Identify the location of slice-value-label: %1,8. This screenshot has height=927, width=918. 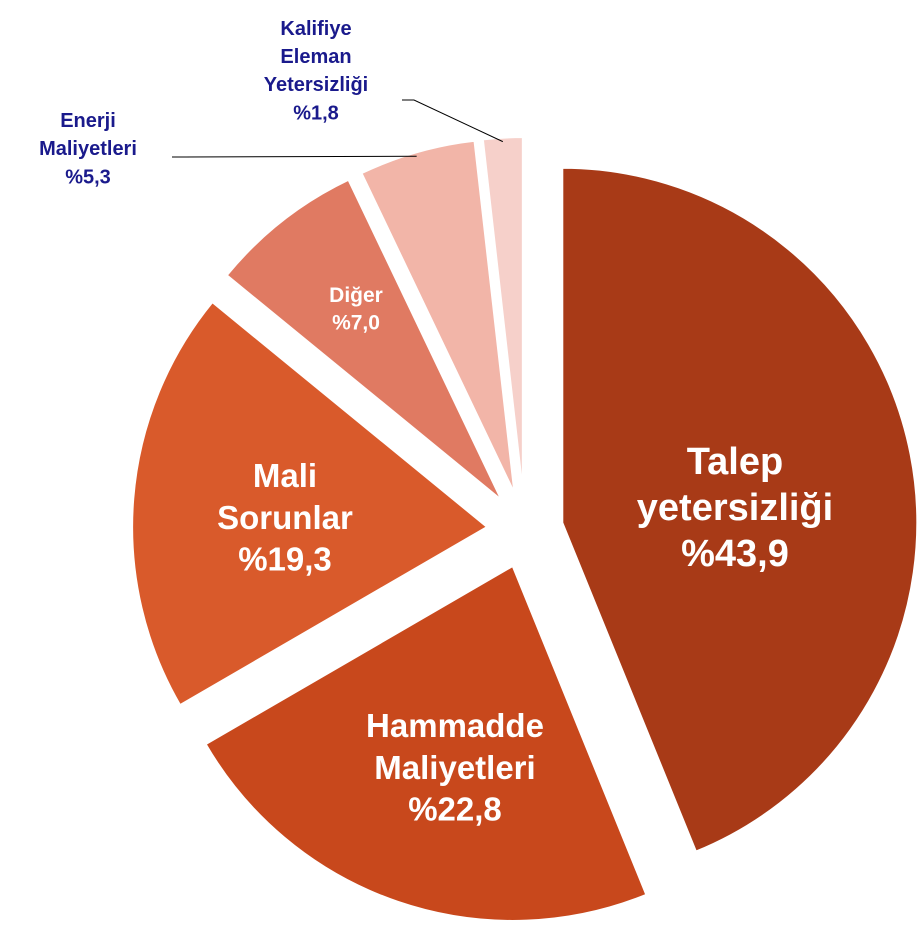
(316, 113).